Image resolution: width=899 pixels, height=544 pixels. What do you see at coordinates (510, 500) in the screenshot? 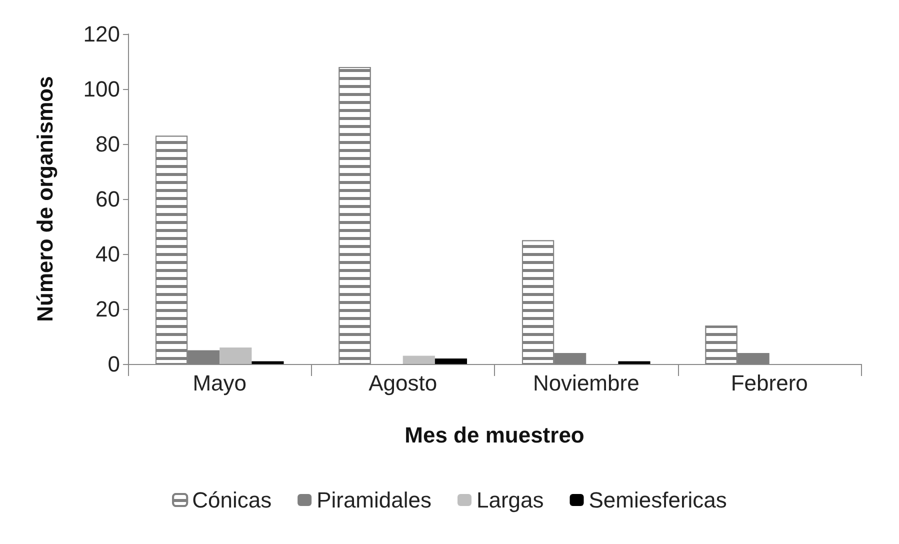
I see `legend-label: Largas` at bounding box center [510, 500].